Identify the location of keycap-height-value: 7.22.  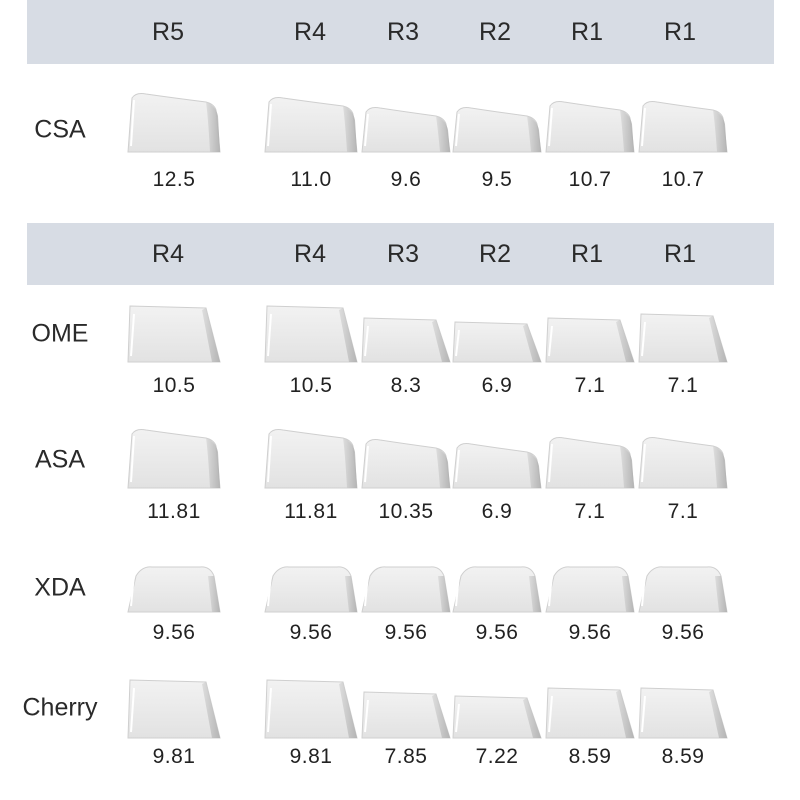
(497, 756).